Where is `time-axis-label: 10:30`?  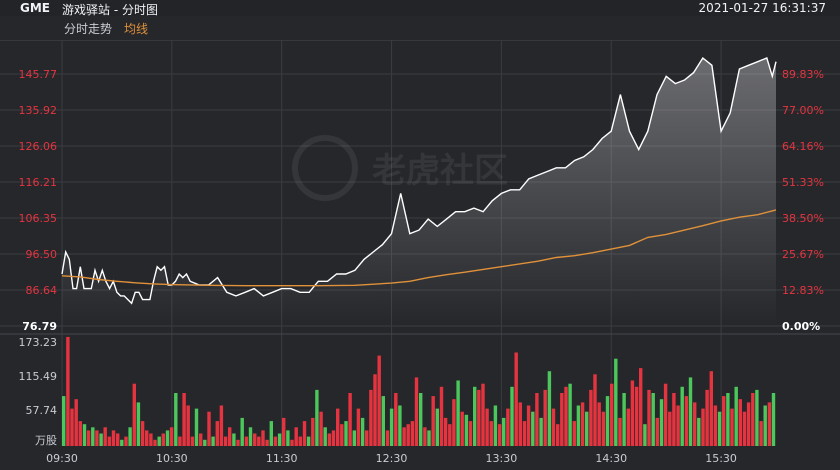 time-axis-label: 10:30 is located at coordinates (172, 458).